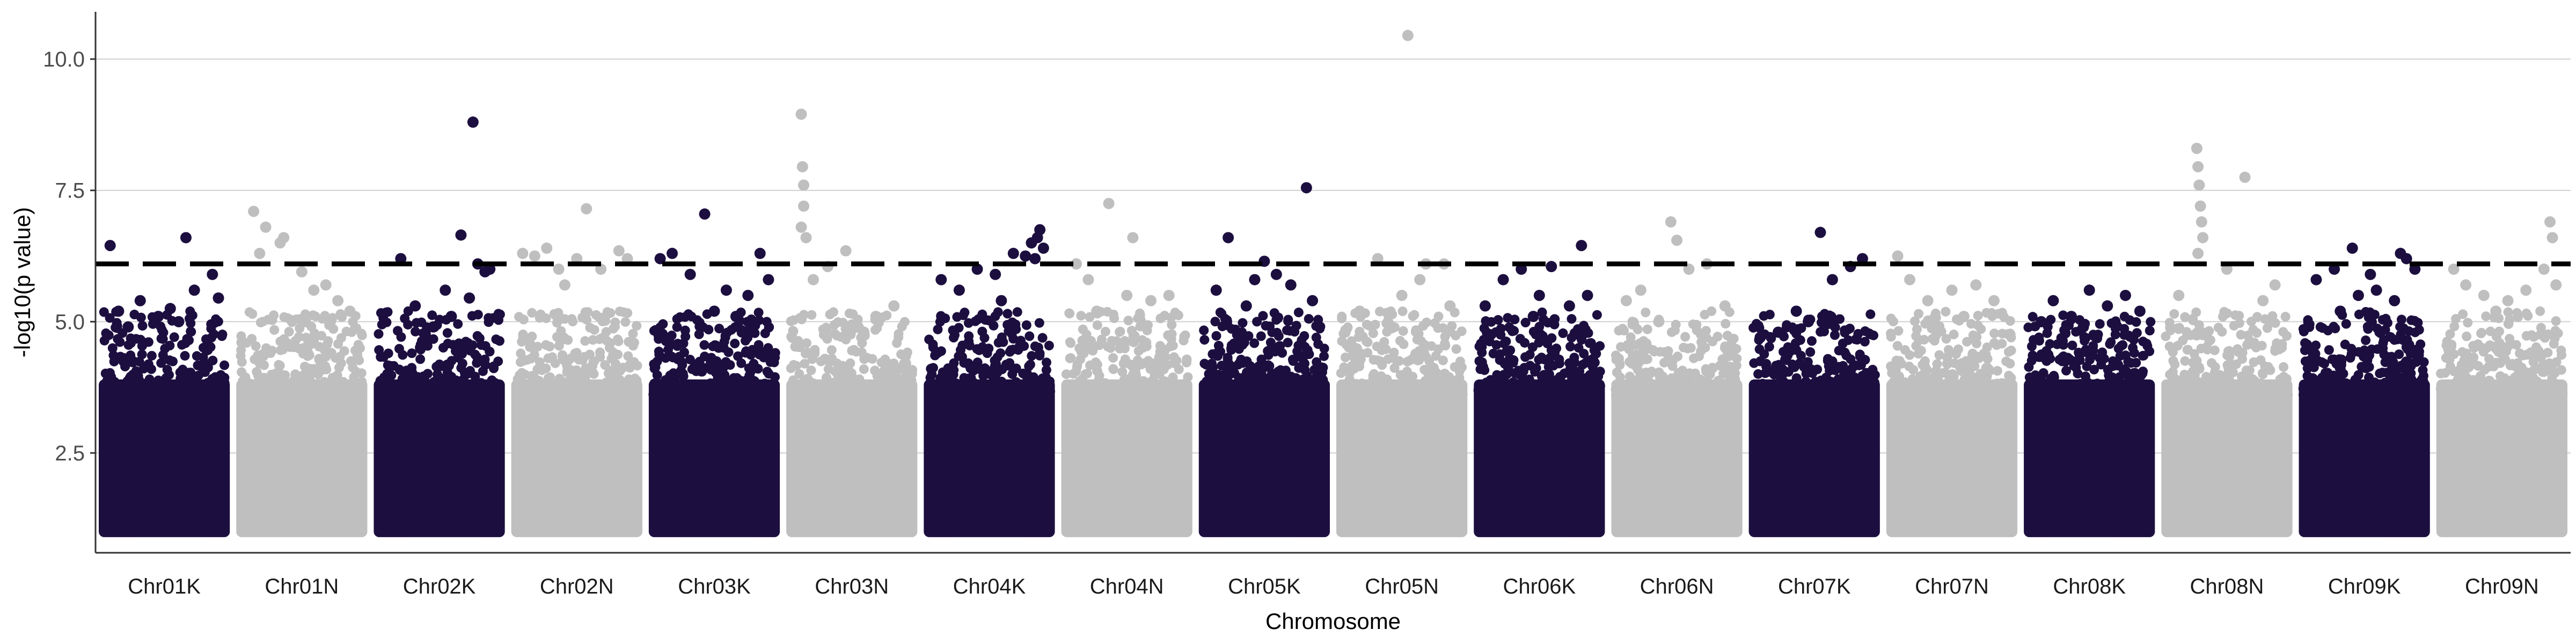 Image resolution: width=2576 pixels, height=644 pixels. What do you see at coordinates (1264, 354) in the screenshot?
I see `cloud-texture-chr05k` at bounding box center [1264, 354].